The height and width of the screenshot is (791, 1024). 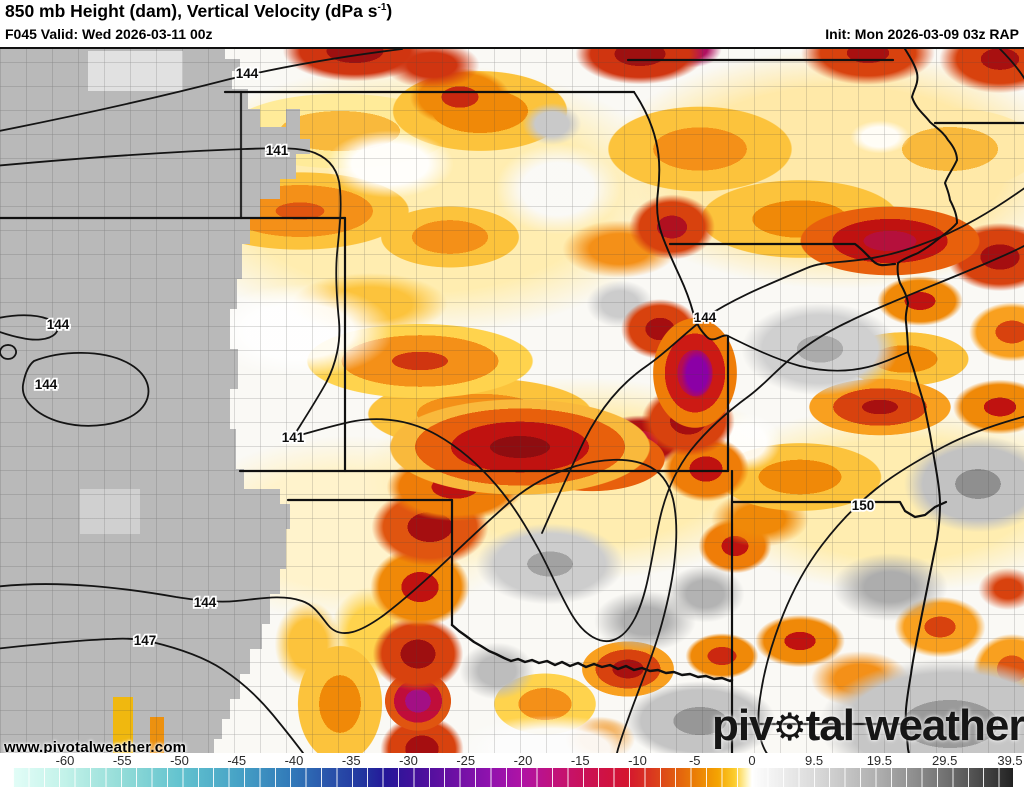 What do you see at coordinates (922, 34) in the screenshot?
I see `init-time-label: Init: Mon 2026-03-09 03z RAP` at bounding box center [922, 34].